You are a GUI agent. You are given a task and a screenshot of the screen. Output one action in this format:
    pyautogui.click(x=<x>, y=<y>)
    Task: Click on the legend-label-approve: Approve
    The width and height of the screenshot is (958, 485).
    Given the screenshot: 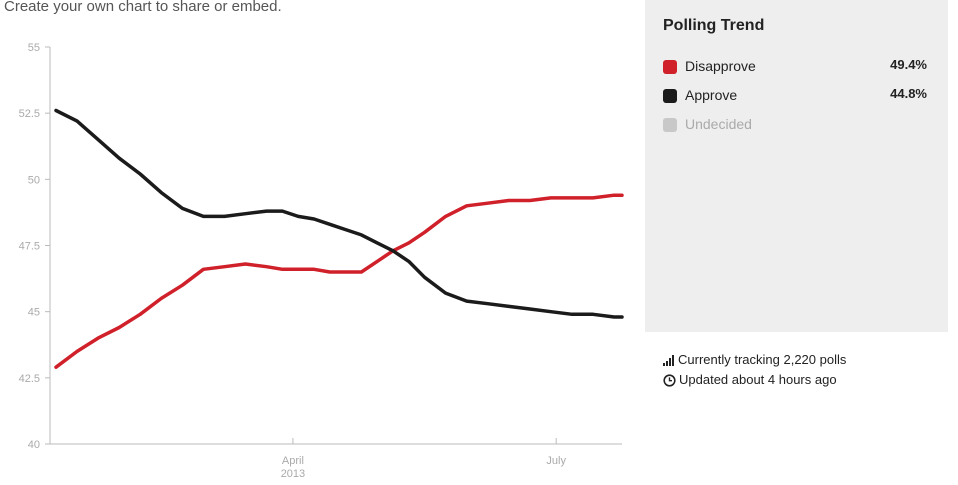 What is the action you would take?
    pyautogui.click(x=711, y=95)
    